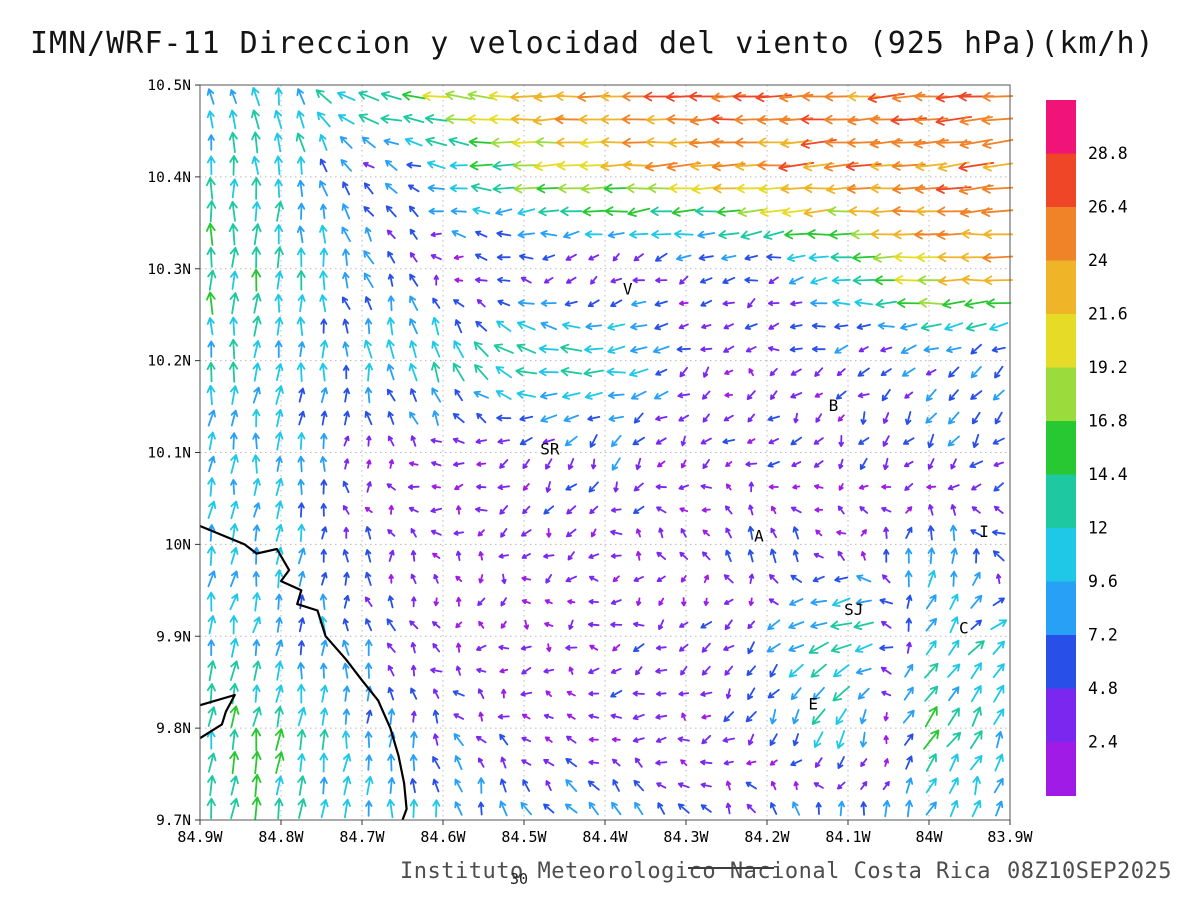  What do you see at coordinates (1087, 448) in the screenshot?
I see `colorbar: 28.8 26.4 24 21.6 19.2 16.8 14.4 12 9.6 7.2 4.8 2.4` at bounding box center [1087, 448].